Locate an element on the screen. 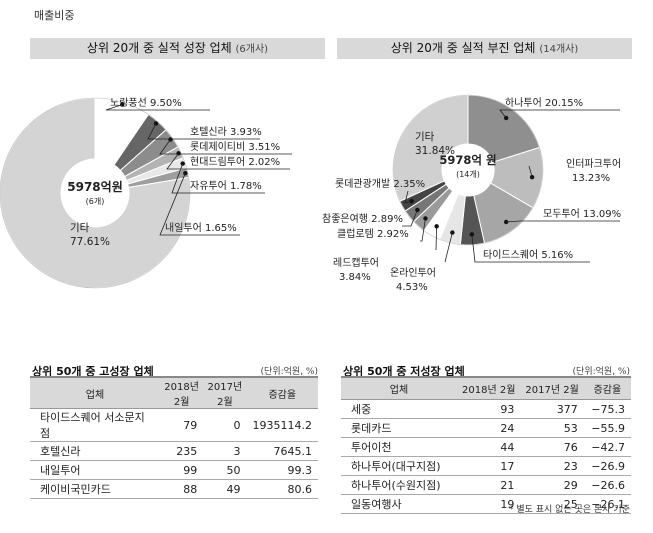 The height and width of the screenshot is (533, 653). value-cell: 25 is located at coordinates (552, 504).